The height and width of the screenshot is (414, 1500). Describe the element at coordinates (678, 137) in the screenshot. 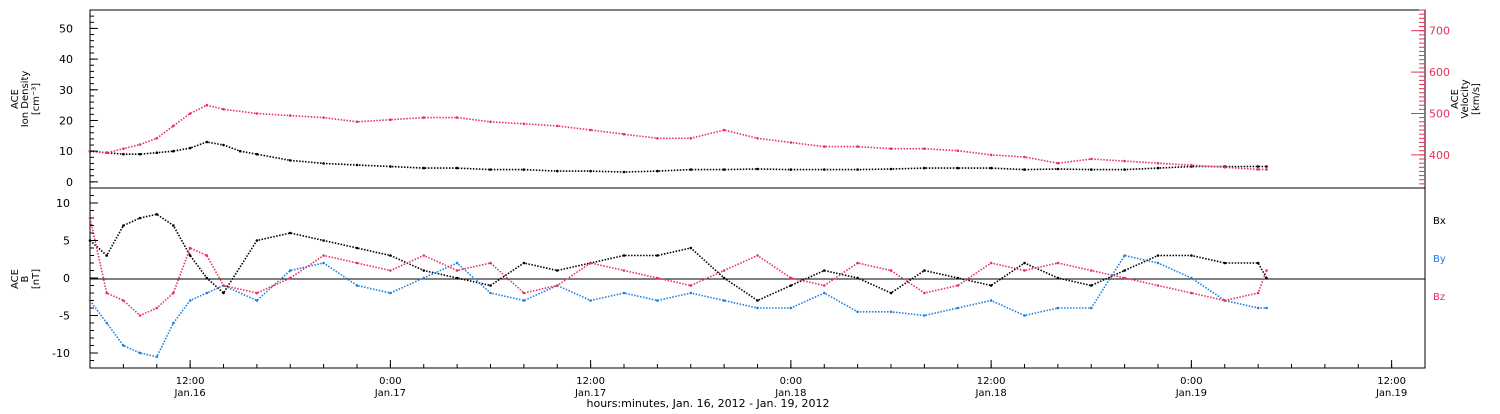

I see `top-series-1-trace` at that location.